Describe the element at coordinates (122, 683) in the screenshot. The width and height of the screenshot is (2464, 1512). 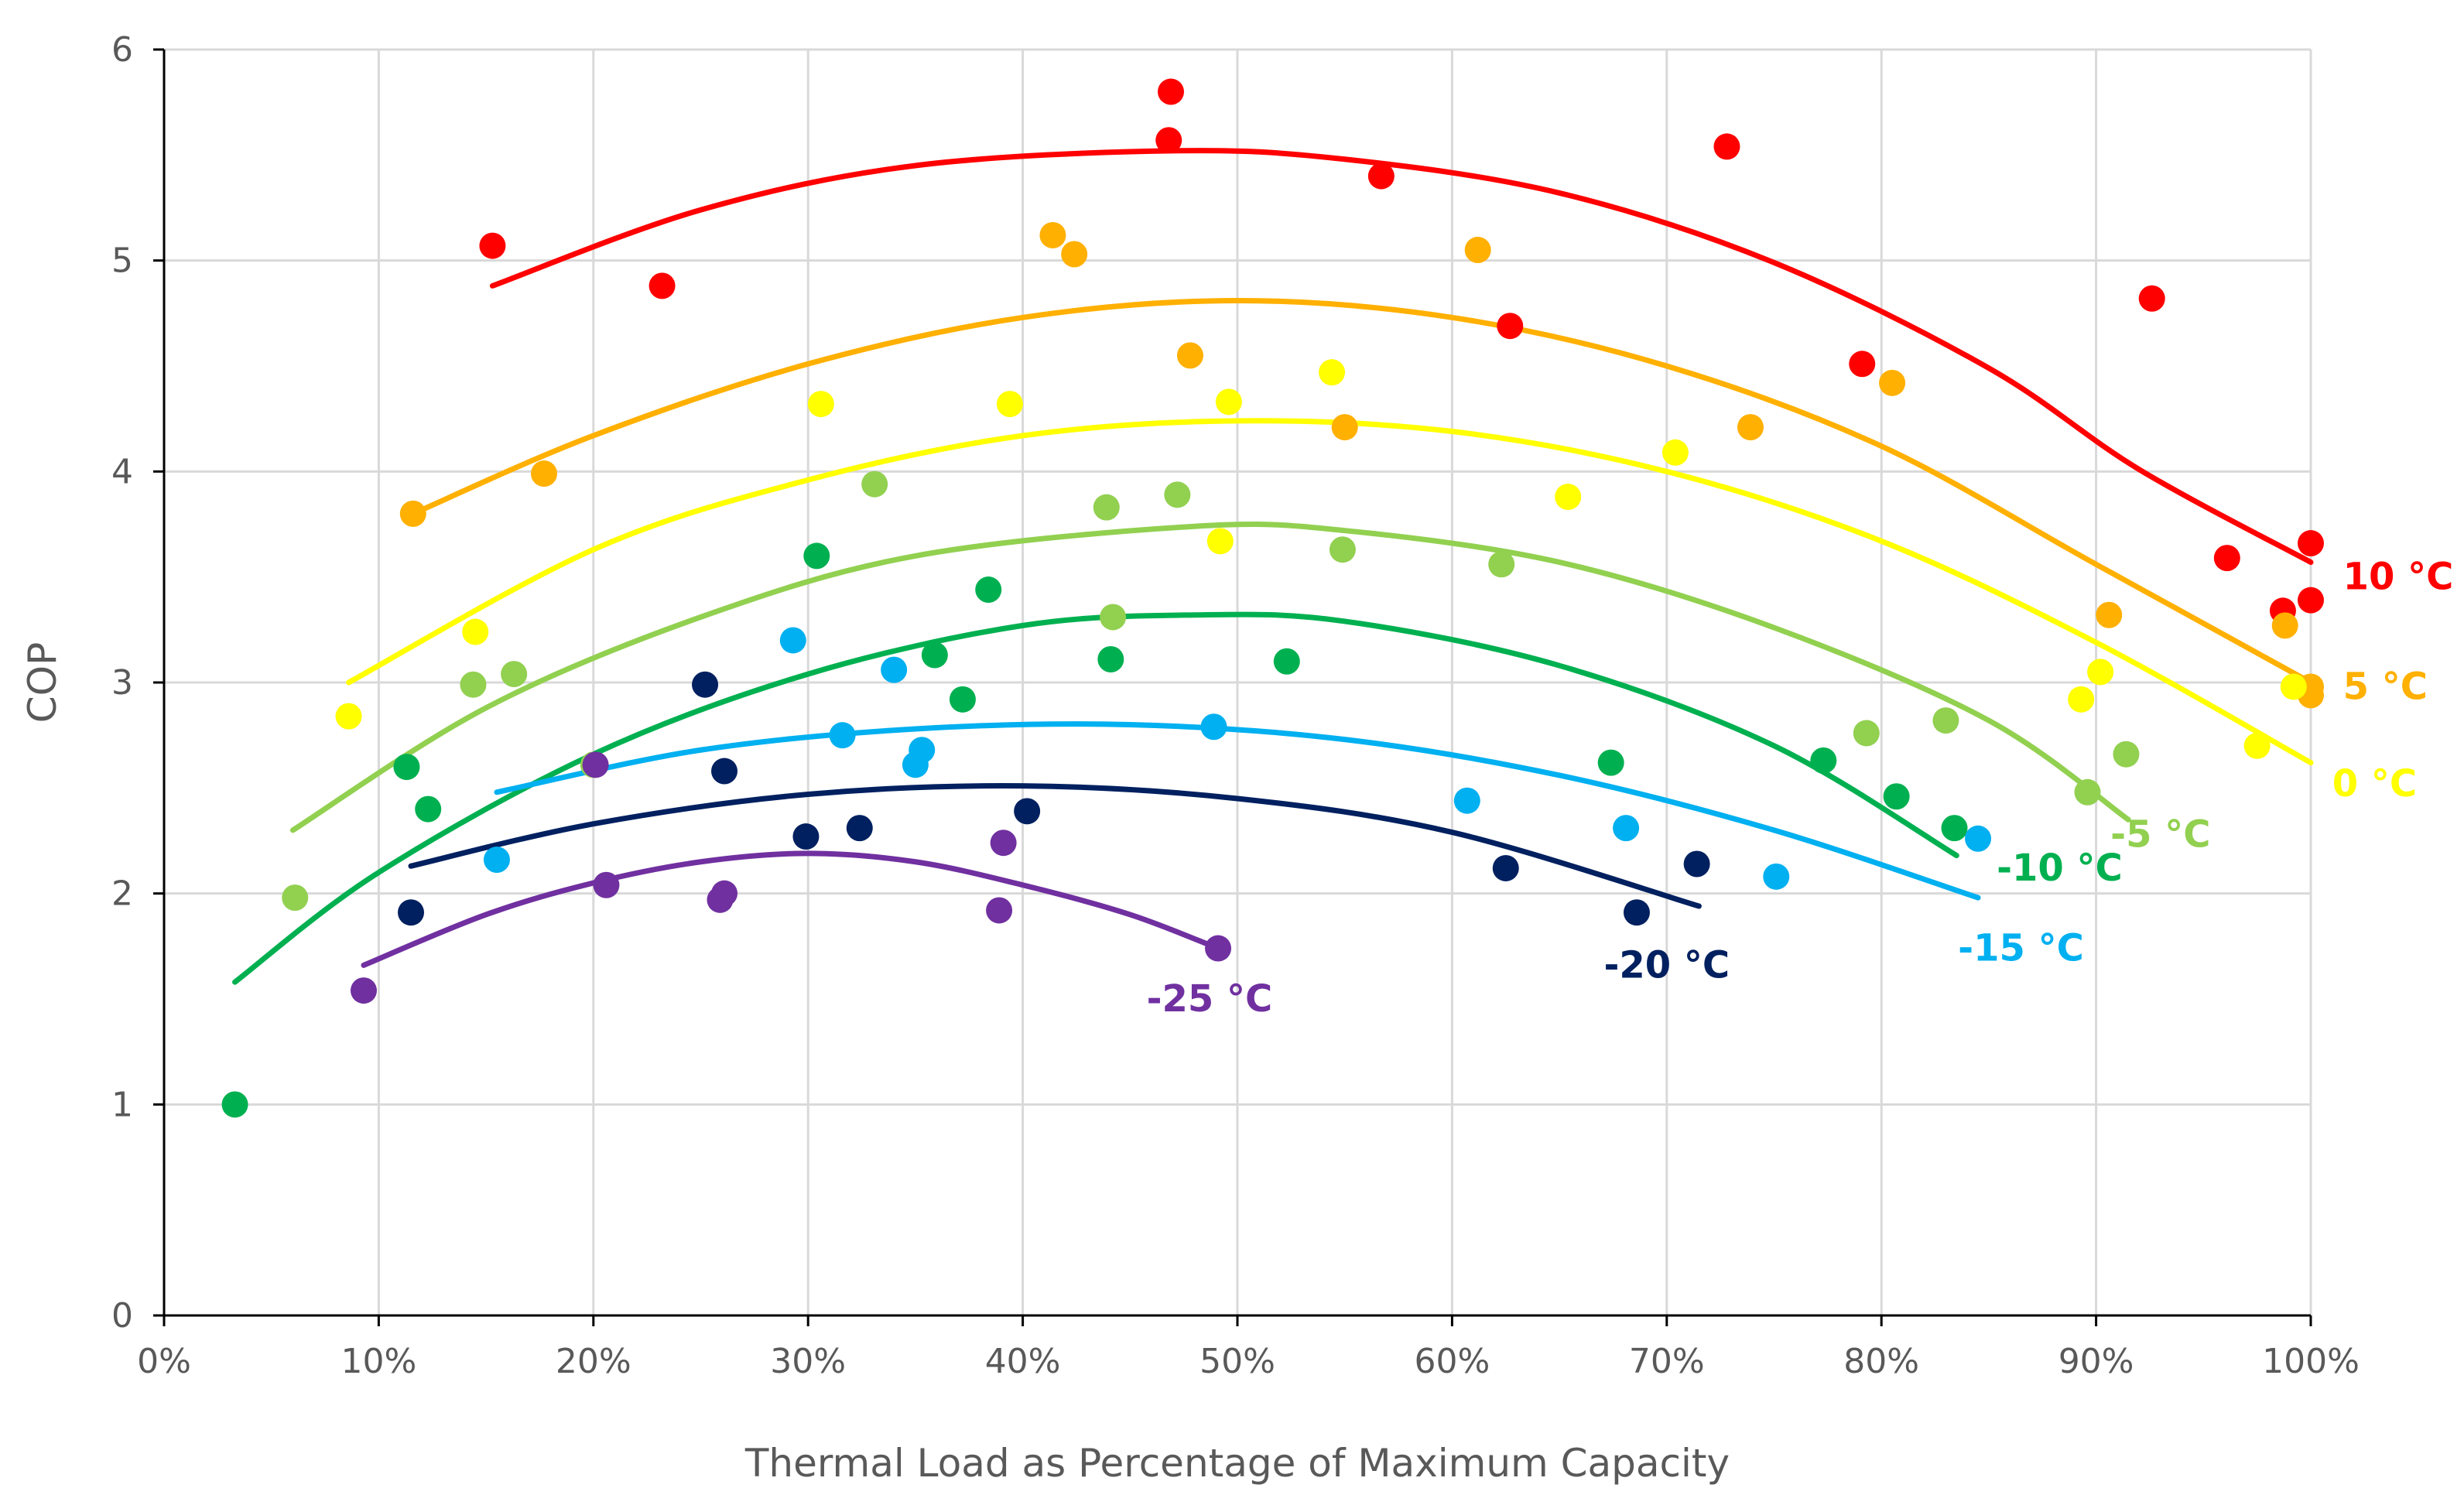
I see `y-tick-label: 3` at that location.